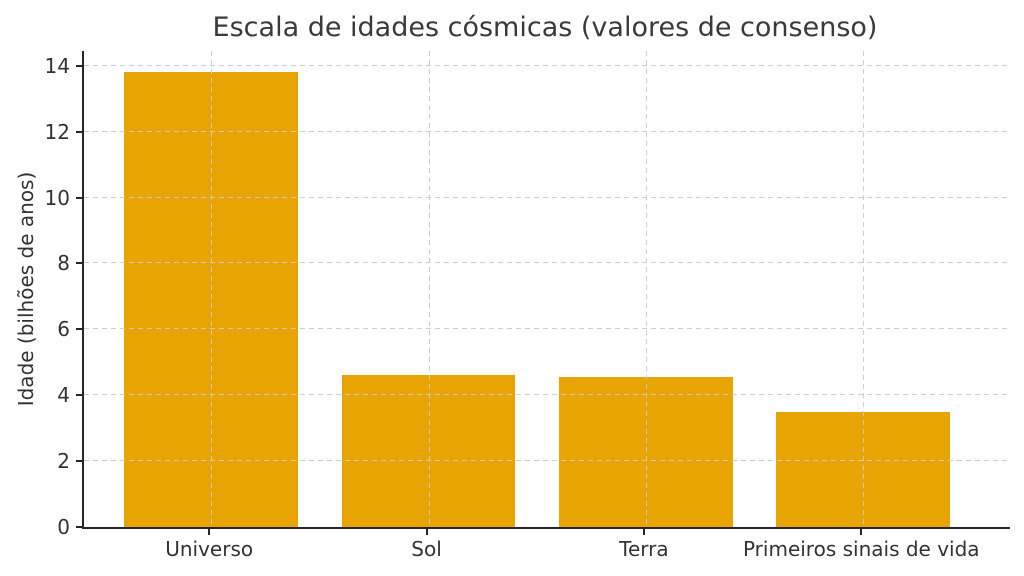 The width and height of the screenshot is (1024, 576). Describe the element at coordinates (644, 549) in the screenshot. I see `x-tick-label-2: Terra` at that location.